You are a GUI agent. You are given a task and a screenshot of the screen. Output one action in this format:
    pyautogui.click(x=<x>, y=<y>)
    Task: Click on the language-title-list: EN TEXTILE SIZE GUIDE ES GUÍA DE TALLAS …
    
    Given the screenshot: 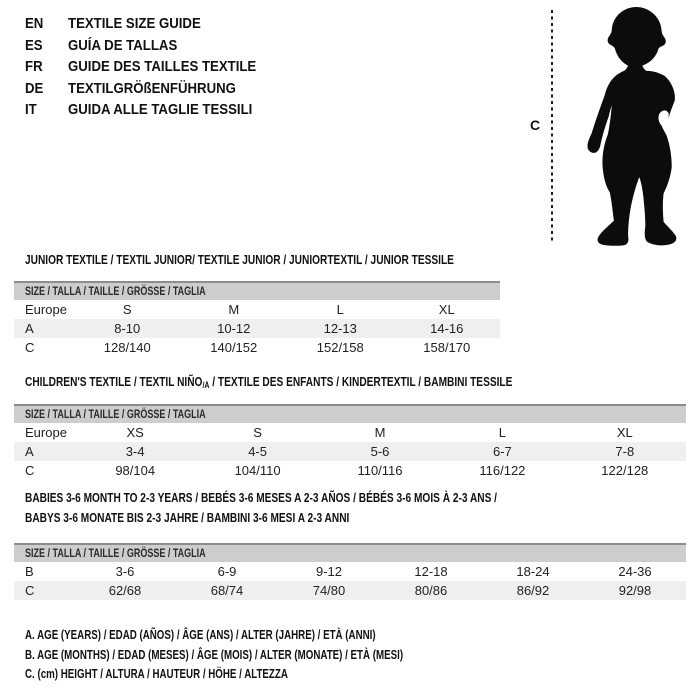 What is the action you would take?
    pyautogui.click(x=153, y=67)
    